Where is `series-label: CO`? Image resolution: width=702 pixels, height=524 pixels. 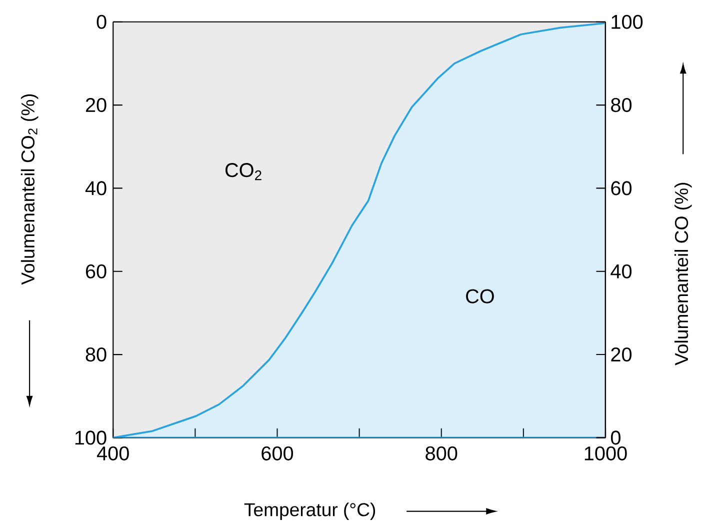 series-label: CO is located at coordinates (480, 296).